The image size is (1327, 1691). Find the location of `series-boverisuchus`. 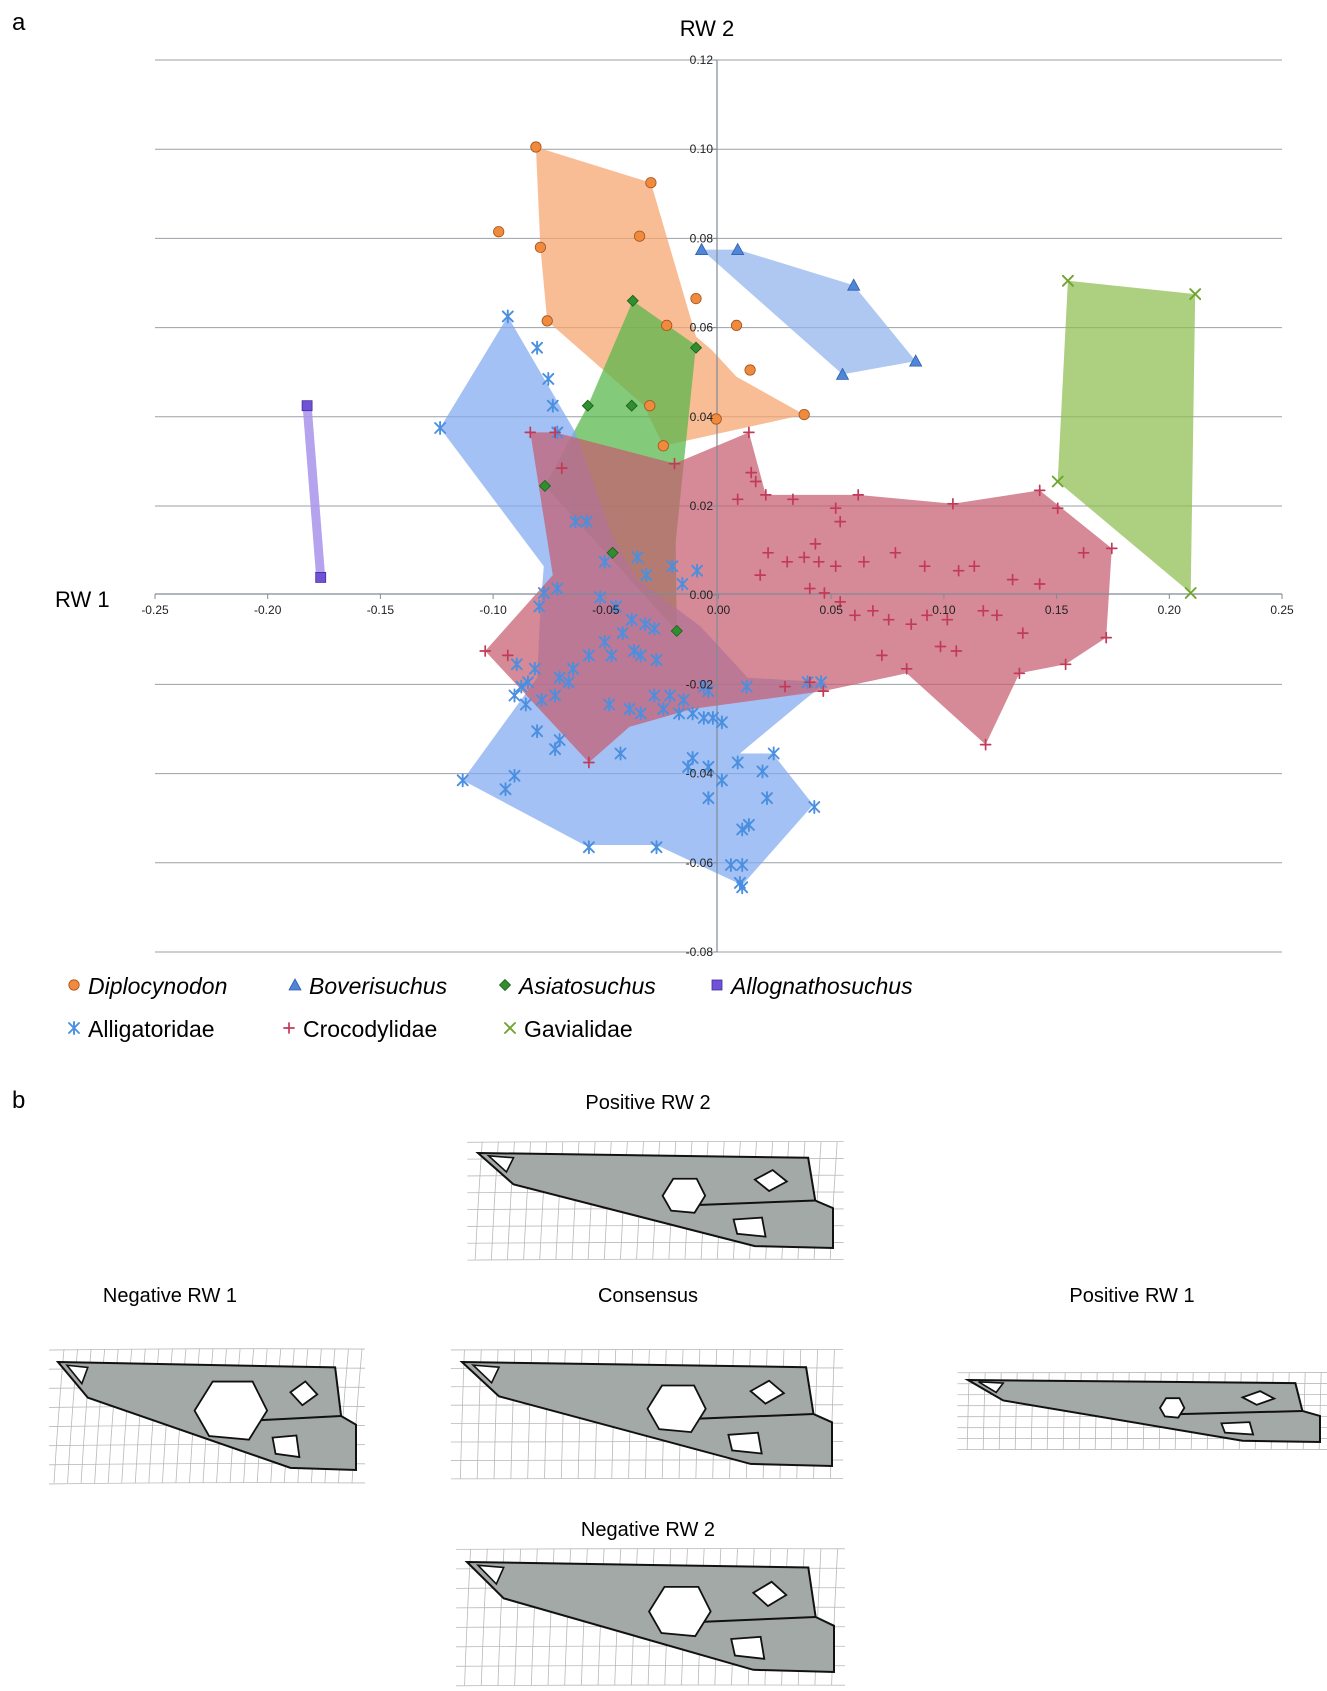

series-boverisuchus is located at coordinates (808, 311).